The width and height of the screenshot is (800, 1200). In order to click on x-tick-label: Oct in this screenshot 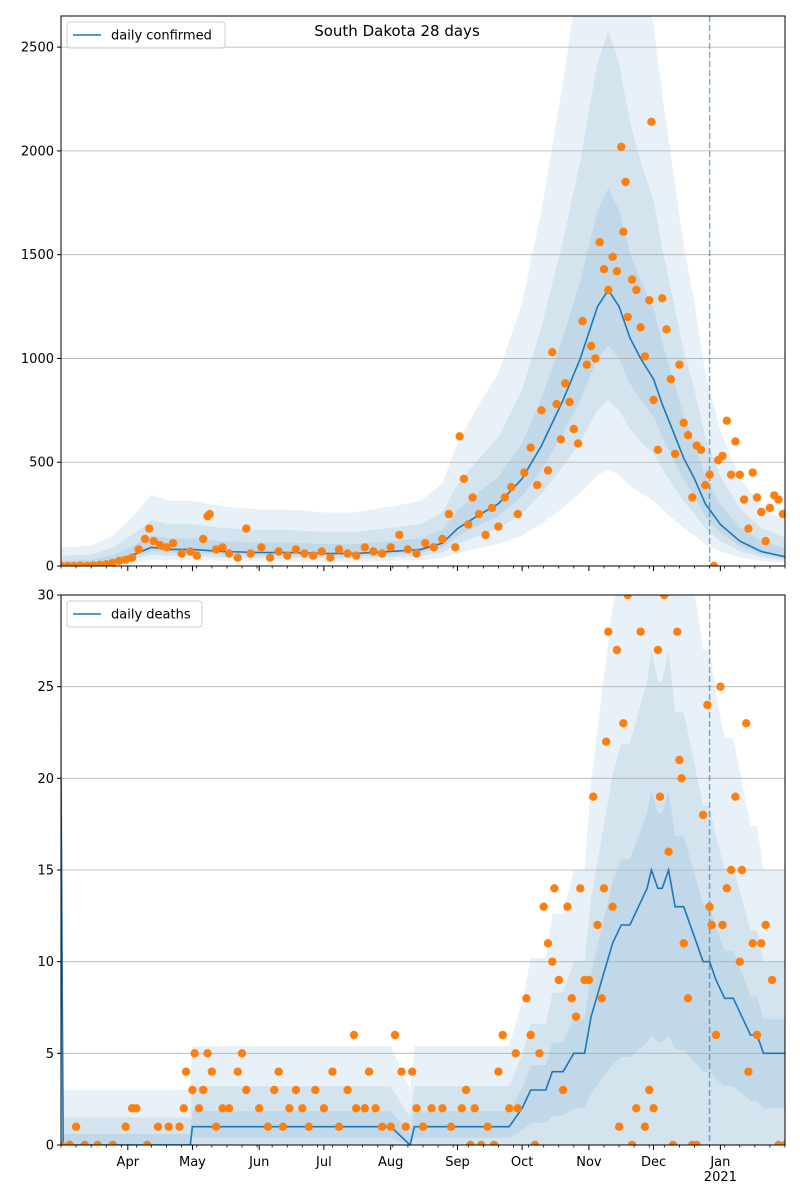, I will do `click(522, 1162)`.